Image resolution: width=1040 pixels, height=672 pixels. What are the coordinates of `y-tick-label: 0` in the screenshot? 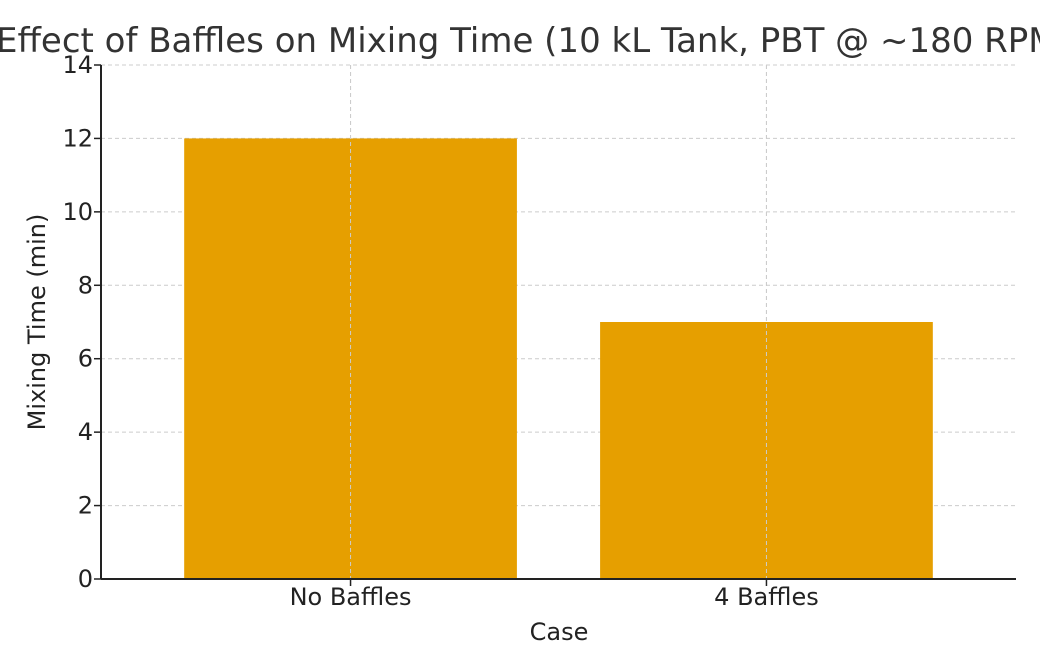 It's located at (85, 579).